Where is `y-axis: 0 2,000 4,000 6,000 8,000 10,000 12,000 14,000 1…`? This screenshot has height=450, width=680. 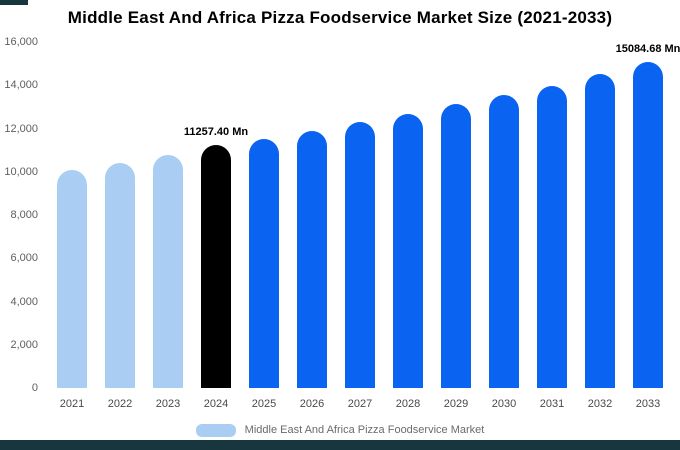
y-axis: 0 2,000 4,000 6,000 8,000 10,000 12,000 14,000 1… is located at coordinates (21, 215).